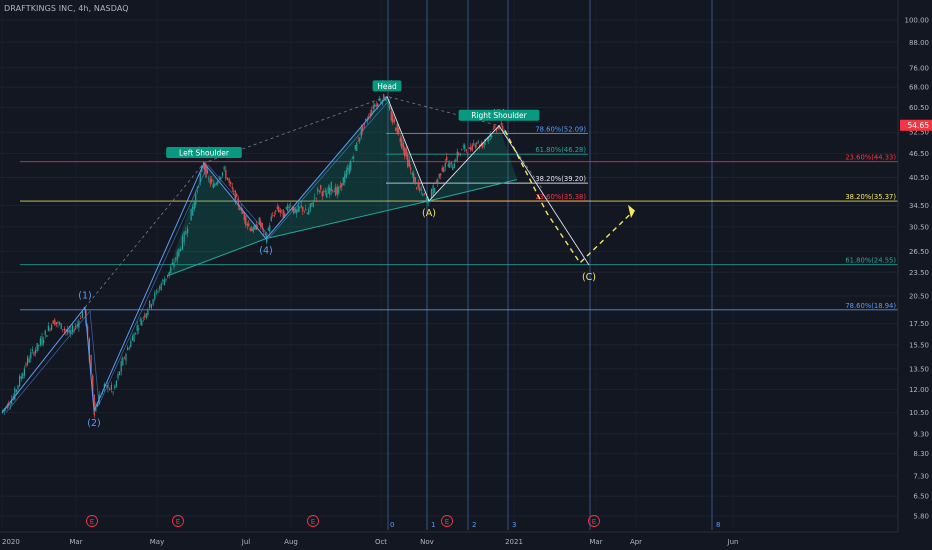 This screenshot has height=550, width=932. Describe the element at coordinates (921, 476) in the screenshot. I see `y-tick-label: 7.30` at that location.